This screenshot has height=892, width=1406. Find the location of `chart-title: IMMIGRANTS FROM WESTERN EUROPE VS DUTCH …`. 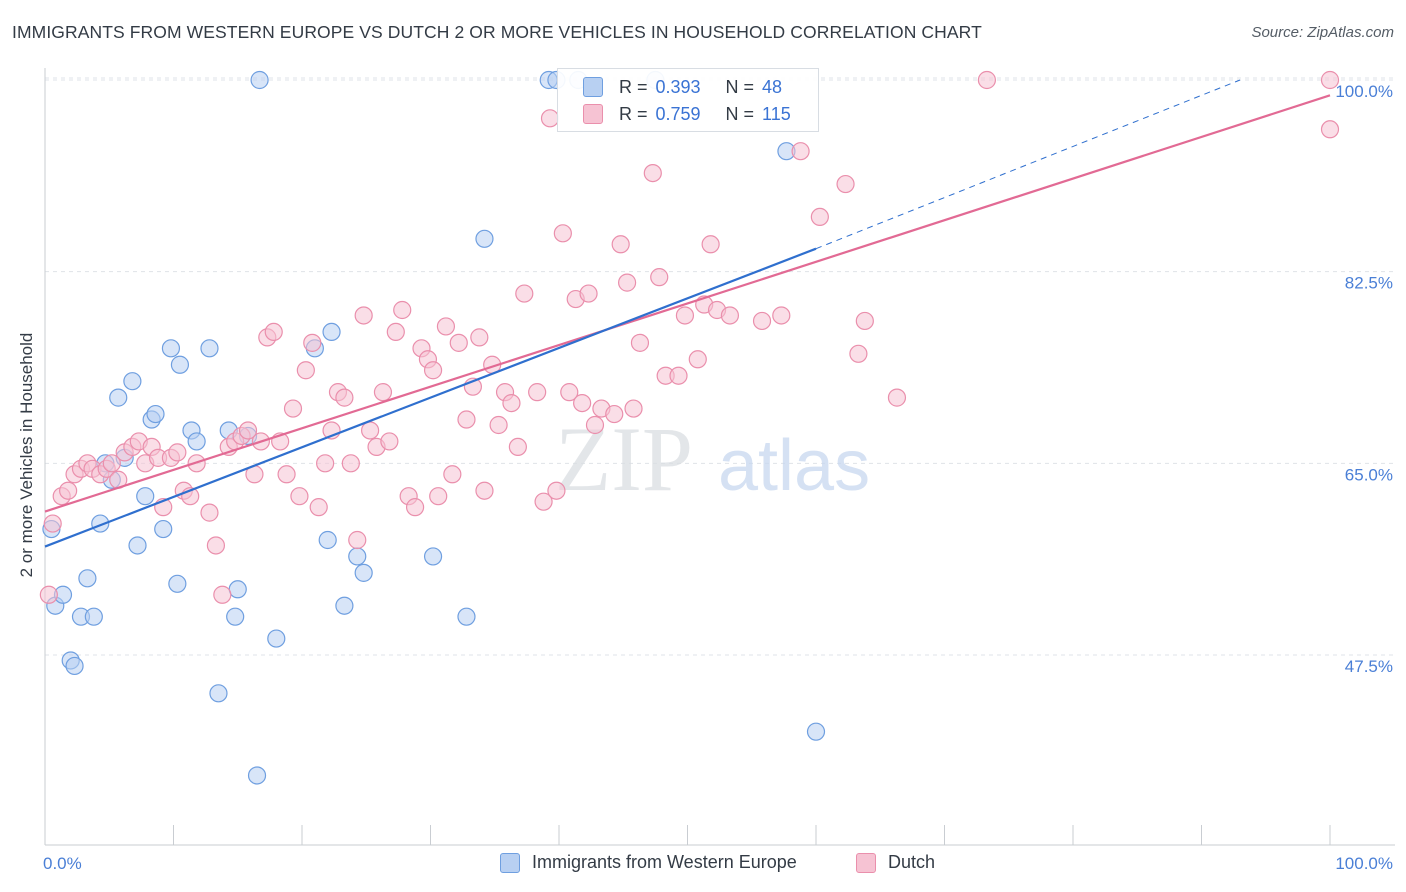

chart-title: IMMIGRANTS FROM WESTERN EUROPE VS DUTCH … is located at coordinates (497, 32).